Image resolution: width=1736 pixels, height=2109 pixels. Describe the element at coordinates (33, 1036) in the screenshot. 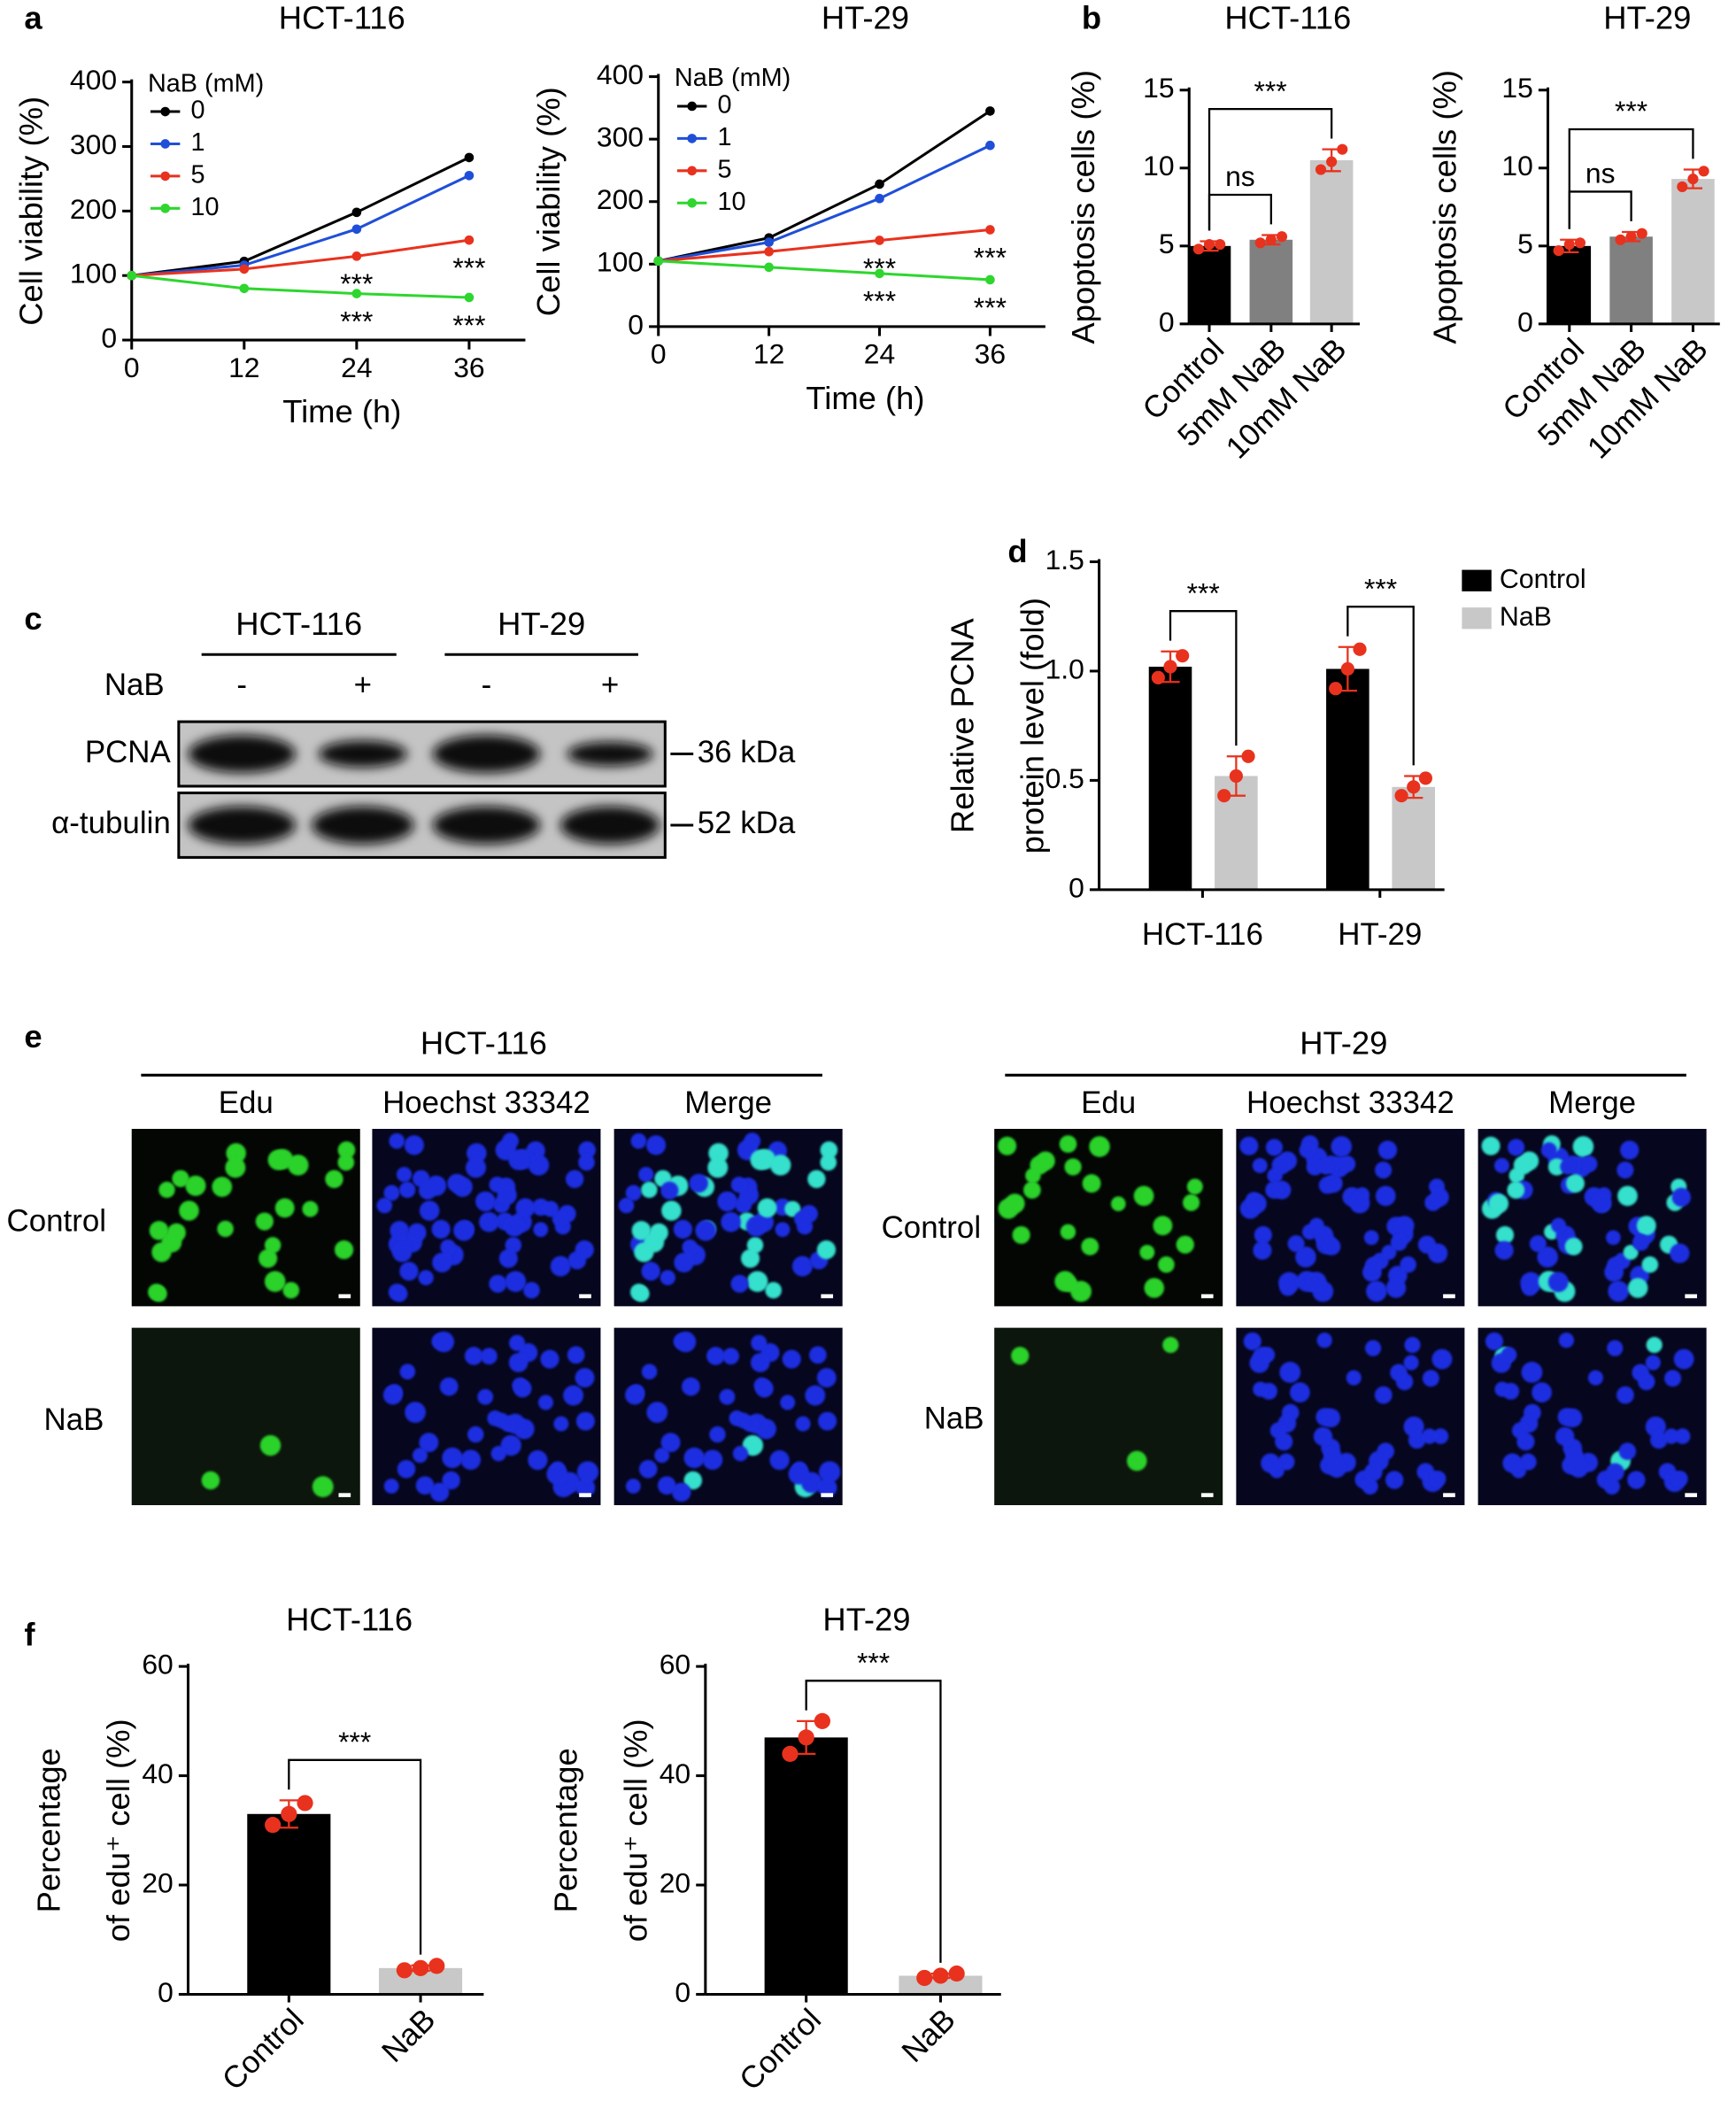

I see `panel-letter: e` at that location.